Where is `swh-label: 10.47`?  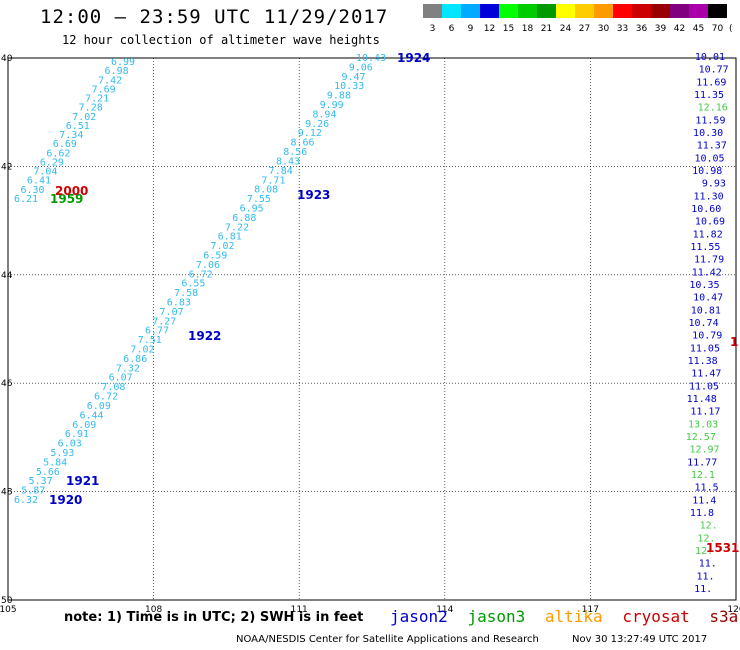 swh-label: 10.47 is located at coordinates (708, 298).